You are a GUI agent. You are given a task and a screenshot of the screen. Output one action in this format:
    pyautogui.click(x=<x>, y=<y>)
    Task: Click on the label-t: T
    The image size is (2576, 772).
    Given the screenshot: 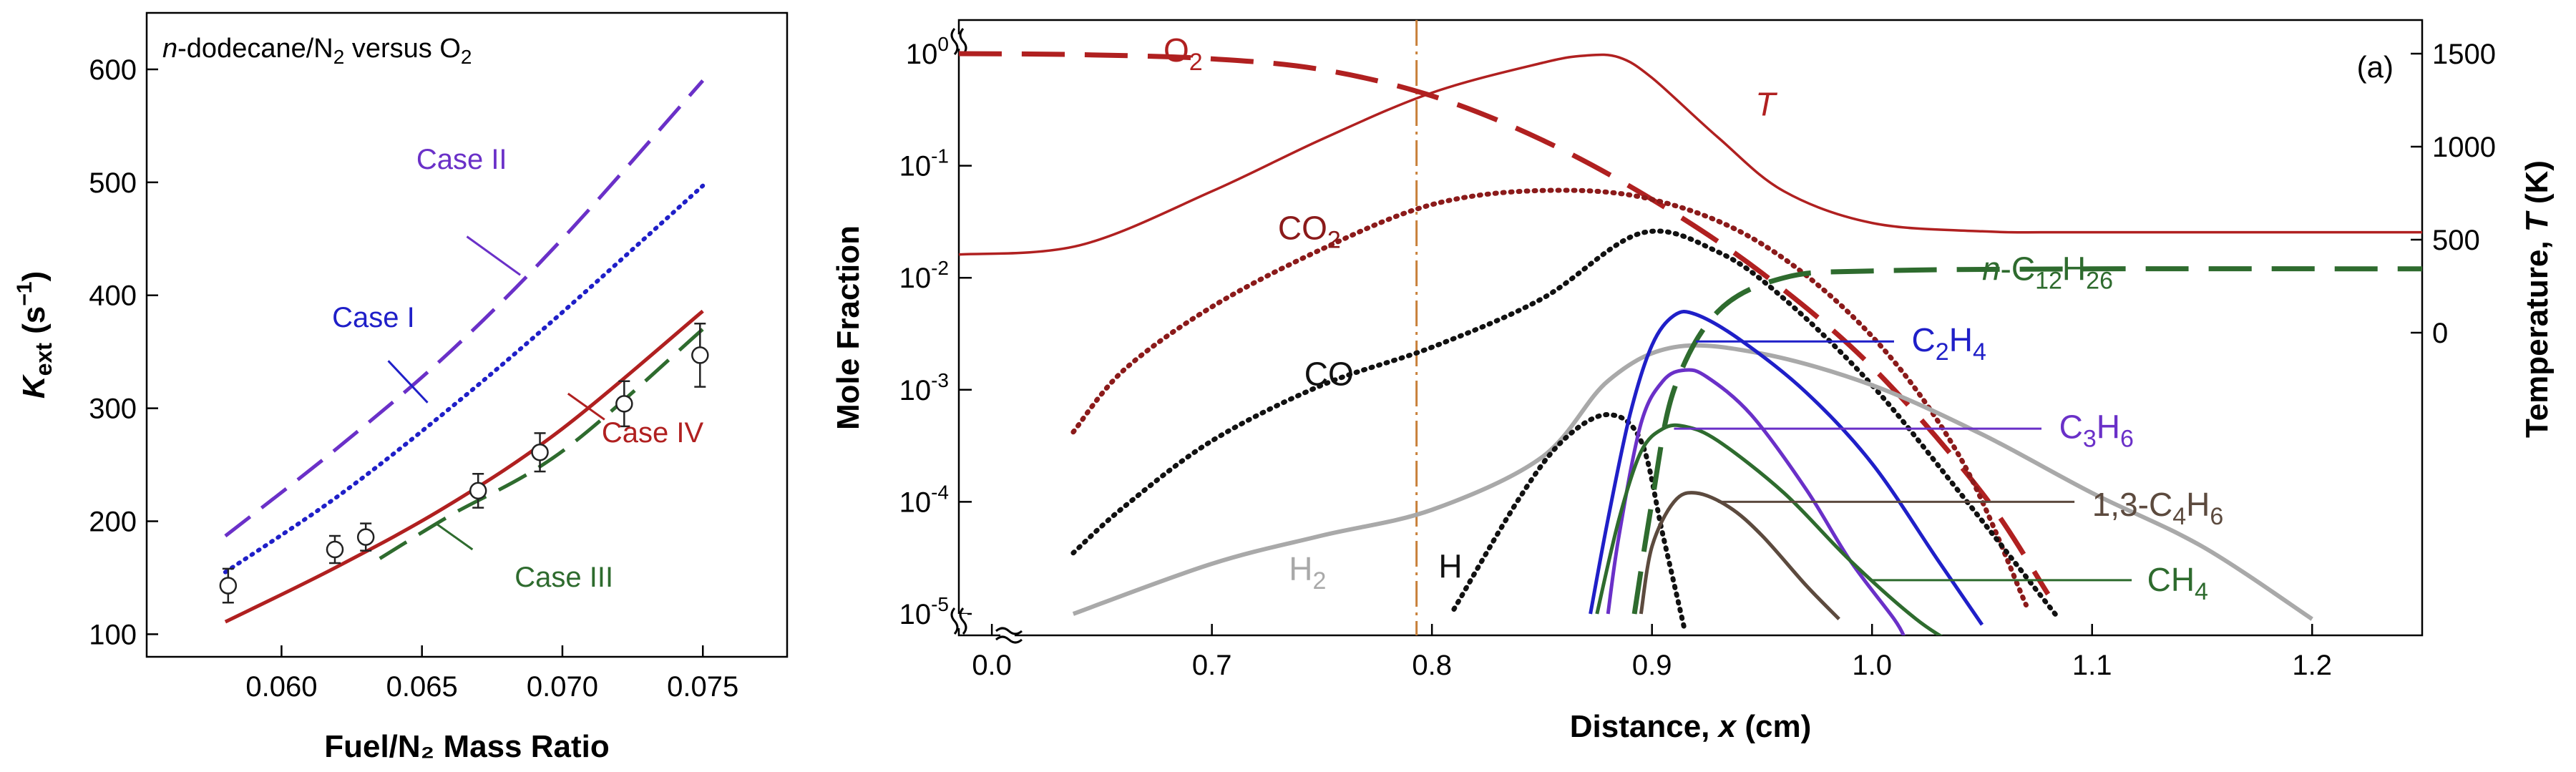 What is the action you would take?
    pyautogui.click(x=1766, y=105)
    